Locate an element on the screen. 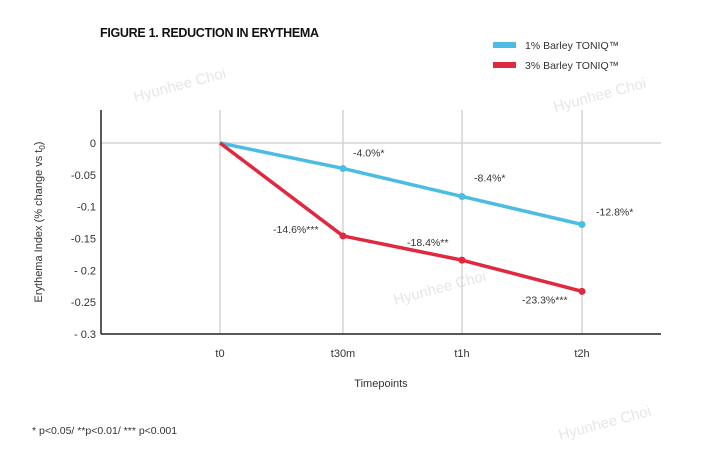 This screenshot has width=708, height=463. footnote: * p<0.05/ **p<0.01/ *** p<0.001 is located at coordinates (104, 431).